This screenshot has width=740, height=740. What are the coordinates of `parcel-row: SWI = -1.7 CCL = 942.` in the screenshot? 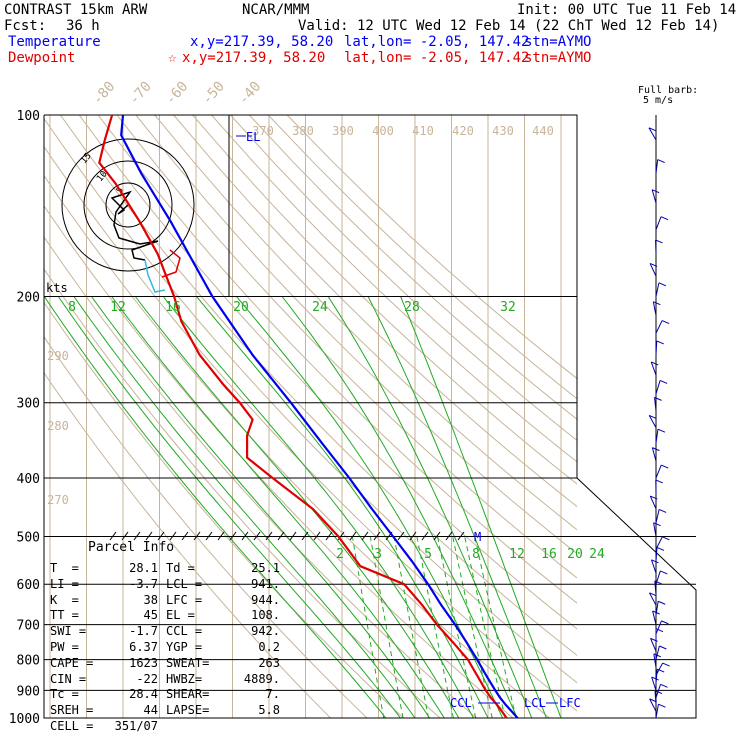 It's located at (170, 632).